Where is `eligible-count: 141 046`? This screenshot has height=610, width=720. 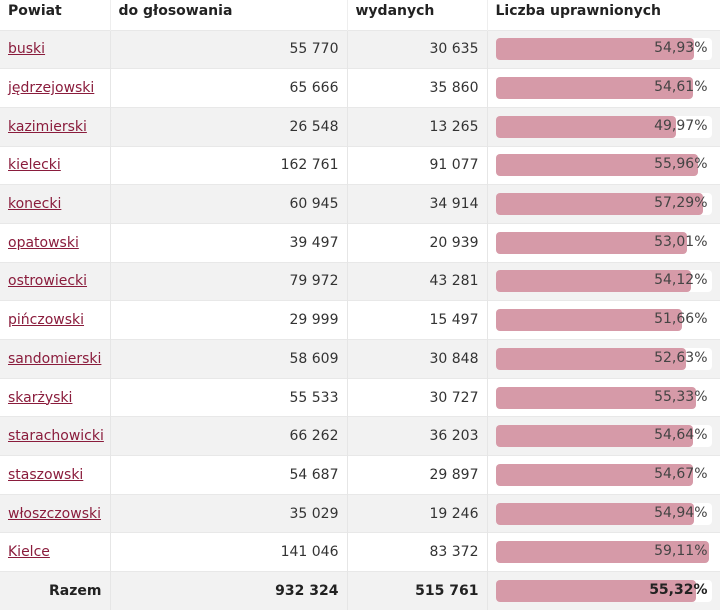
eligible-count: 141 046 is located at coordinates (229, 552).